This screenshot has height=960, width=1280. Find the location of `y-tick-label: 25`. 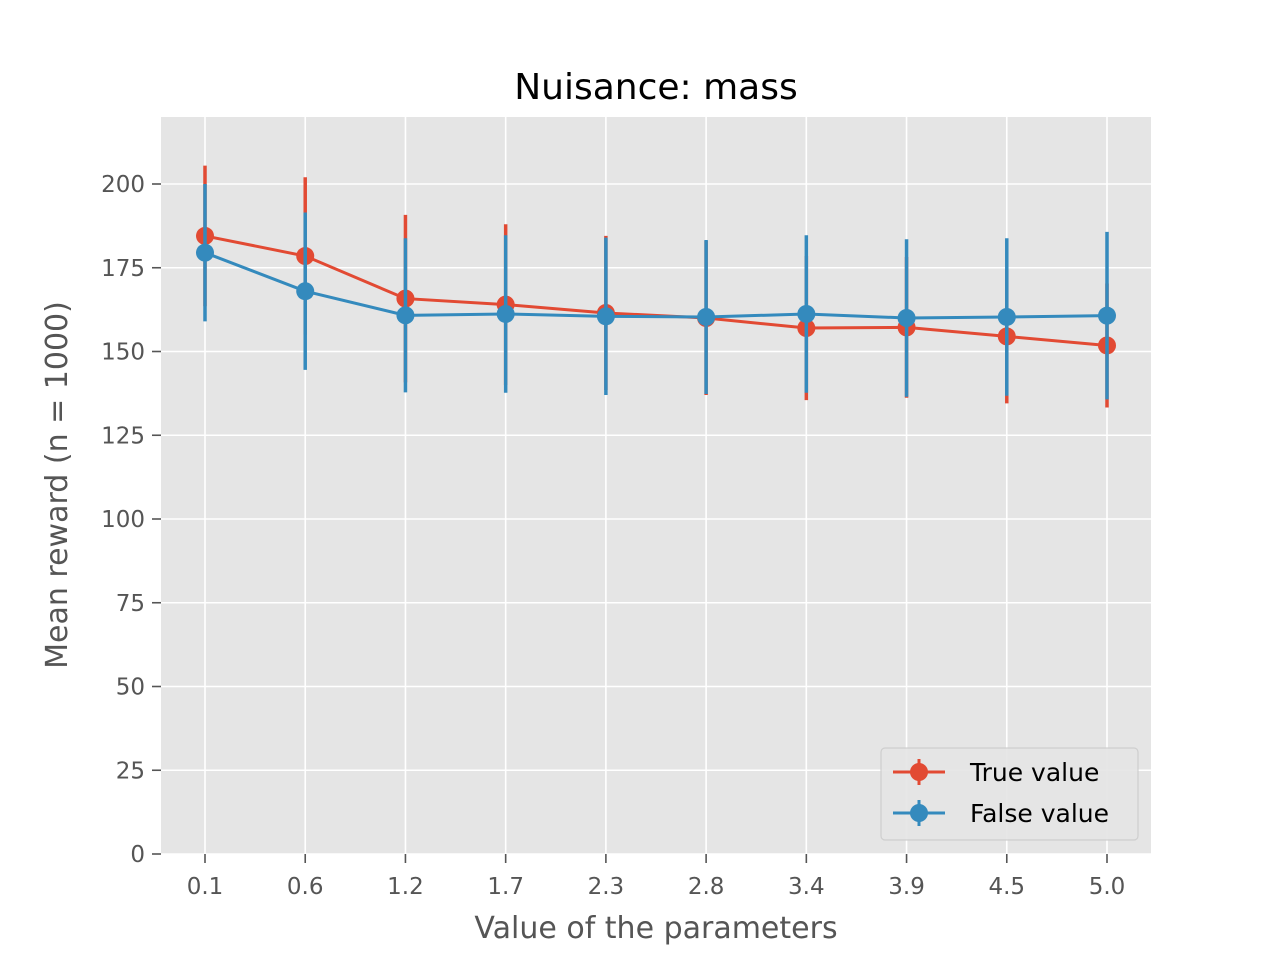

y-tick-label: 25 is located at coordinates (130, 771).